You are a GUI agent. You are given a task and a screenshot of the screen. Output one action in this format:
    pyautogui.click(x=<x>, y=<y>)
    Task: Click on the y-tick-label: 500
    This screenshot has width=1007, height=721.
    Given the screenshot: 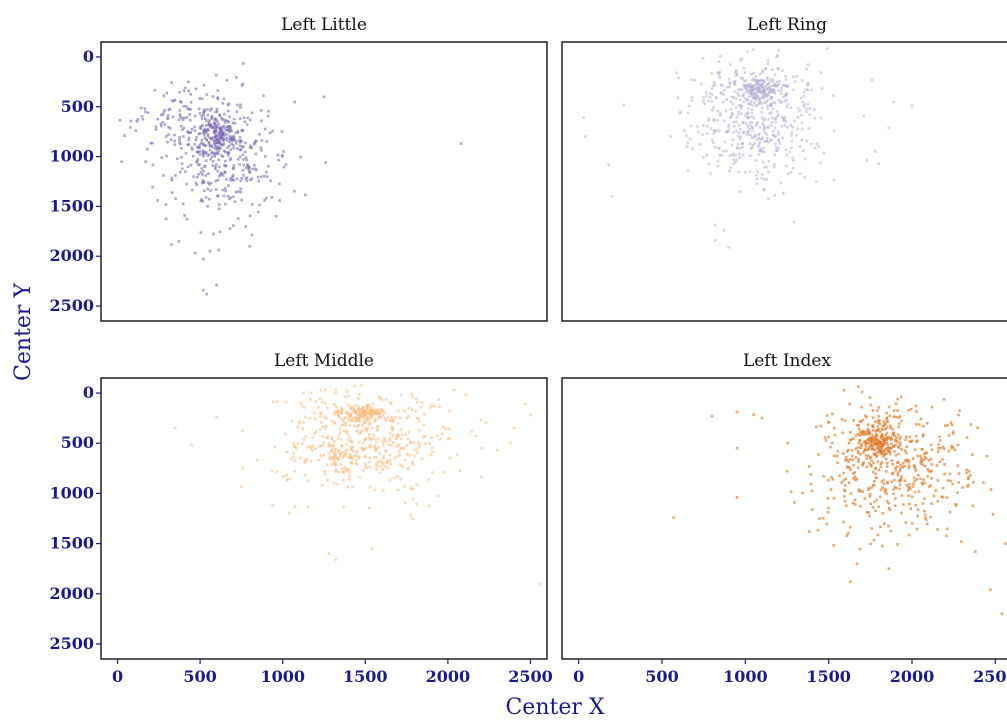 What is the action you would take?
    pyautogui.click(x=77, y=106)
    